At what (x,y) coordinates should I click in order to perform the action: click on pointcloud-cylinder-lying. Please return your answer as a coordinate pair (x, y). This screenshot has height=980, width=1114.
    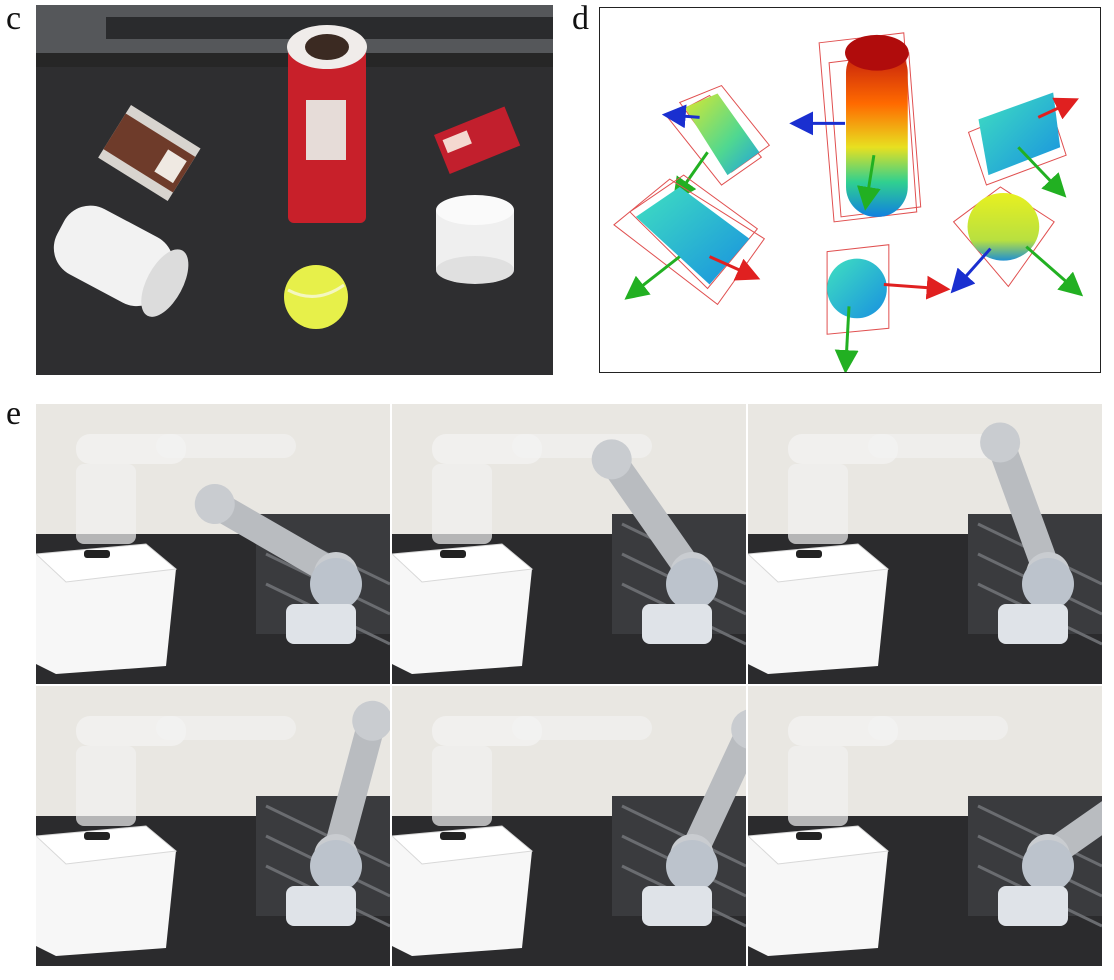
    Looking at the image, I should click on (689, 240).